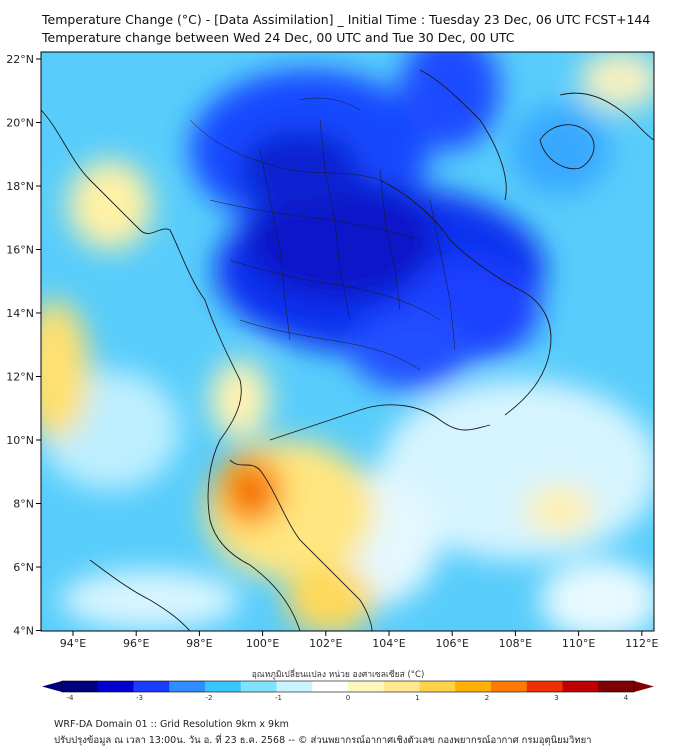 Image resolution: width=676 pixels, height=756 pixels. Describe the element at coordinates (20, 123) in the screenshot. I see `lat-tick-label: 20°N` at that location.